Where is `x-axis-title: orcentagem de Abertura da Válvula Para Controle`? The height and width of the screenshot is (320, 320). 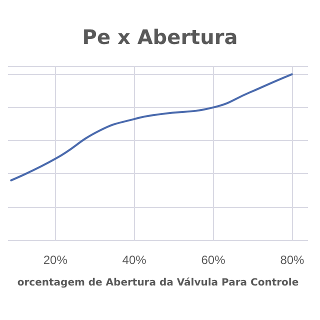
x-axis-title: orcentagem de Abertura da Válvula Para Controle is located at coordinates (158, 283).